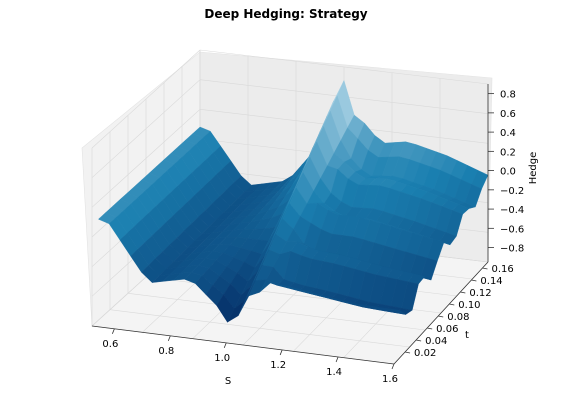 The width and height of the screenshot is (572, 408). Describe the element at coordinates (334, 372) in the screenshot. I see `x-tick-label: 1.4` at that location.